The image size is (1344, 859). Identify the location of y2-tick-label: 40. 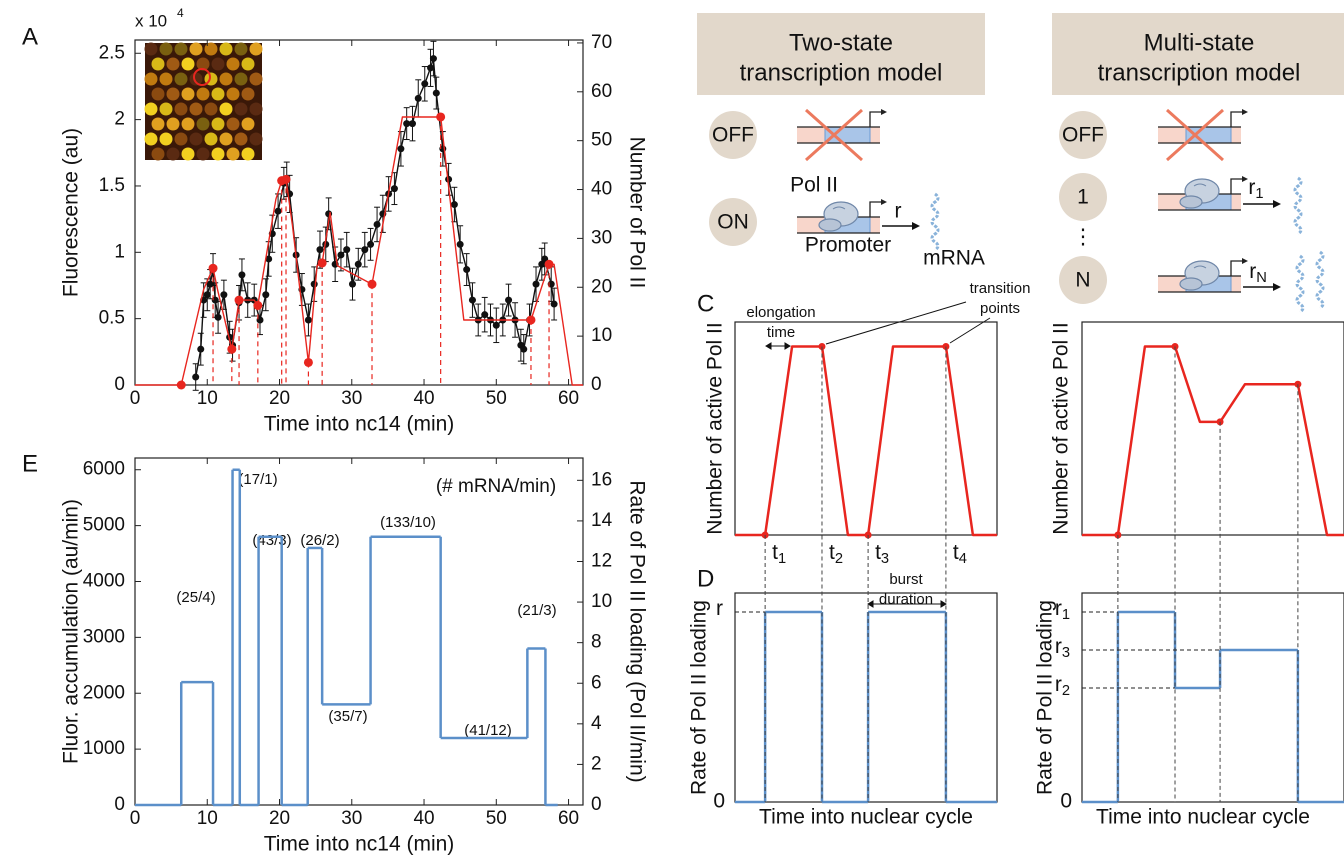
(601, 189).